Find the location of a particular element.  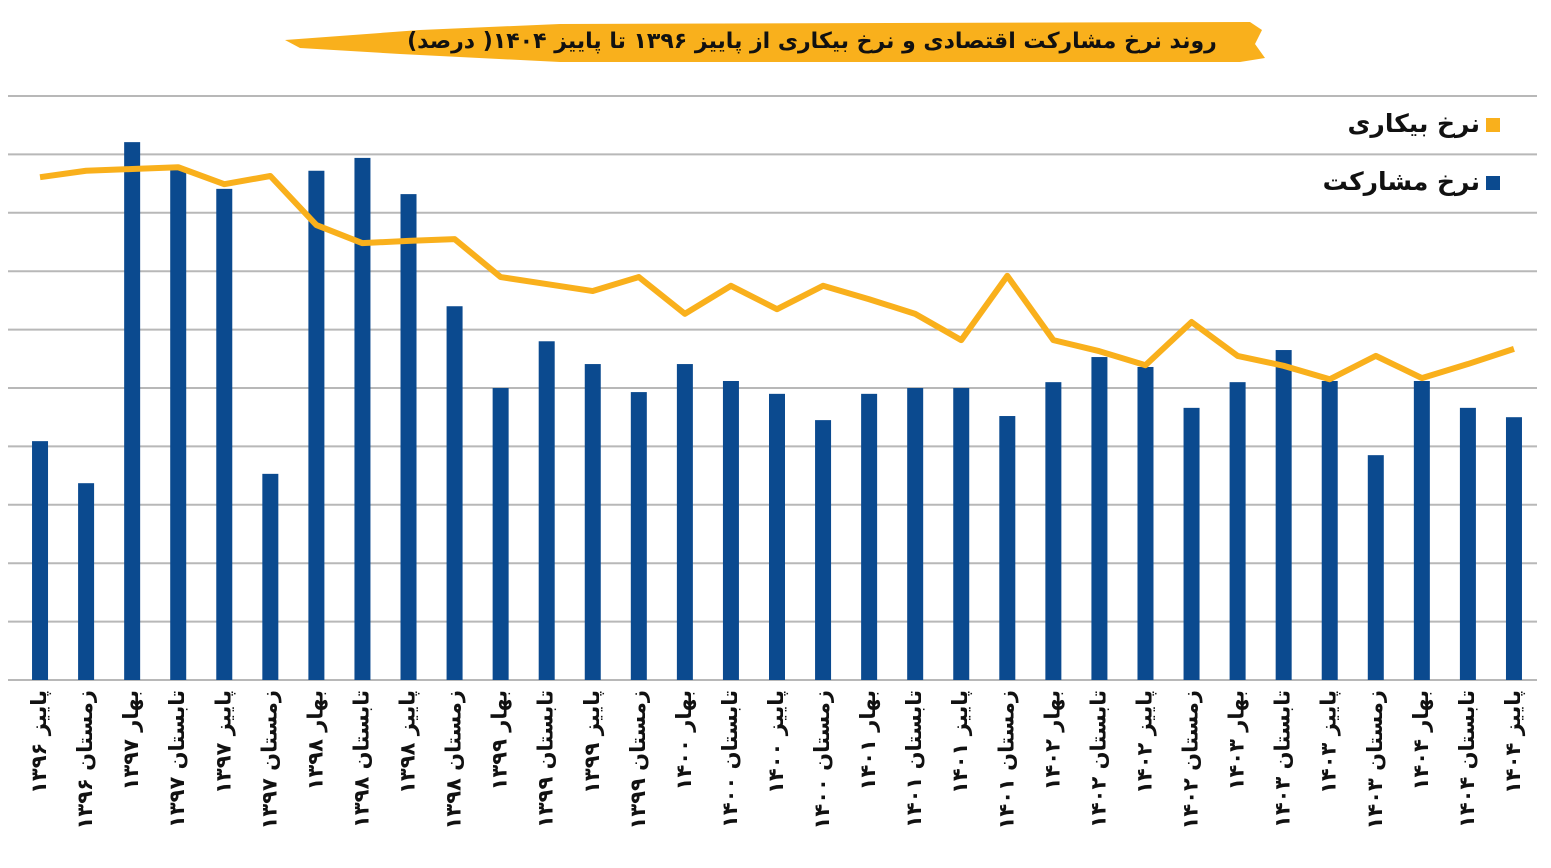

legend-label: نرخ بیکاری is located at coordinates (1414, 124).